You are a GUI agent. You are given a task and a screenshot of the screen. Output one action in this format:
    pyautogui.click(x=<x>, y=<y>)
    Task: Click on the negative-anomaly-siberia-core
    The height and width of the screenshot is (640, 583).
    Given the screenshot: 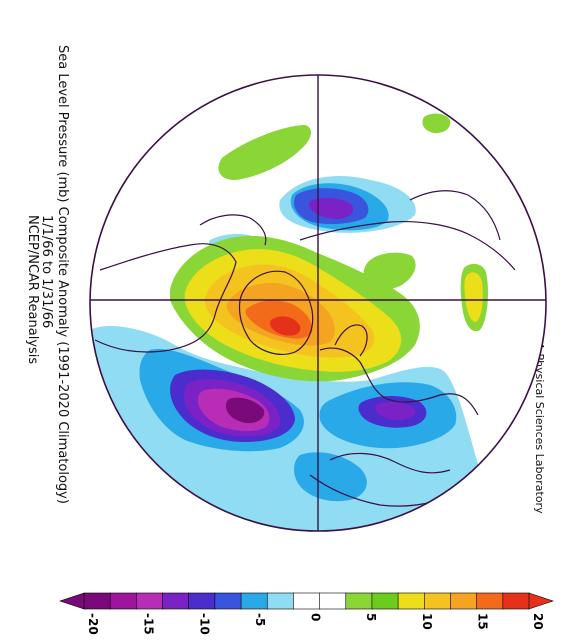 What is the action you would take?
    pyautogui.click(x=331, y=208)
    